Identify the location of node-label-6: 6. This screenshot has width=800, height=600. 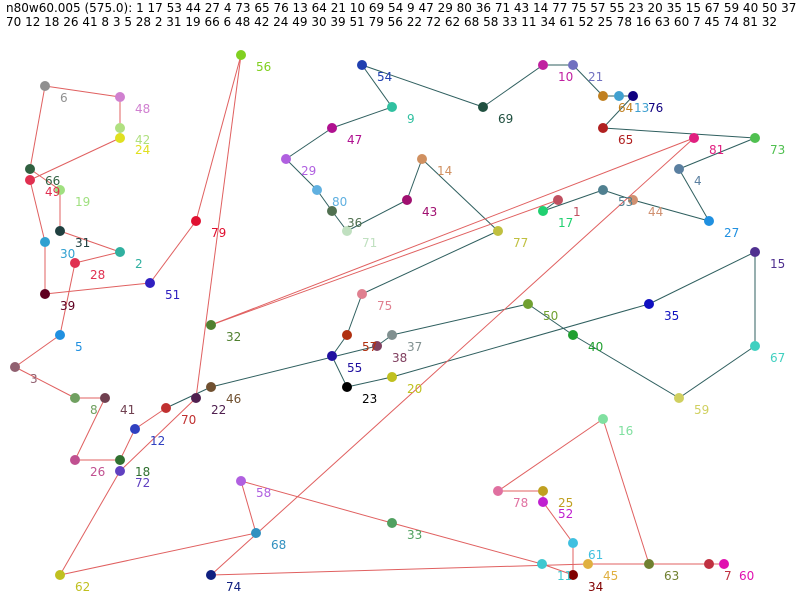
(64, 98).